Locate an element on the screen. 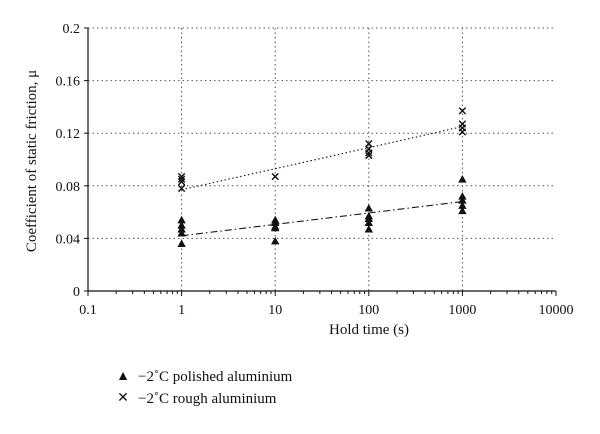  trend-line-polished is located at coordinates (322, 219).